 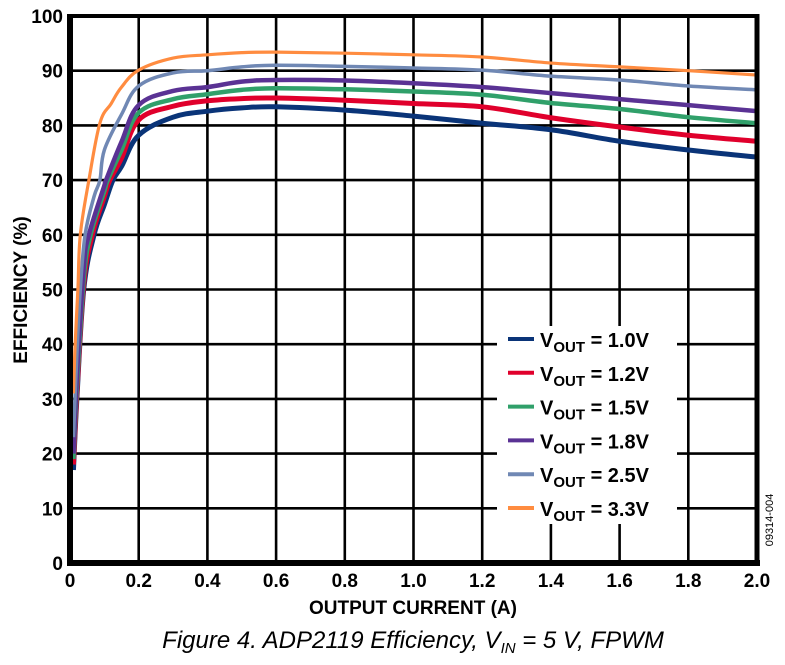 What do you see at coordinates (617, 375) in the screenshot?
I see `legend-label-value: = 1.2V` at bounding box center [617, 375].